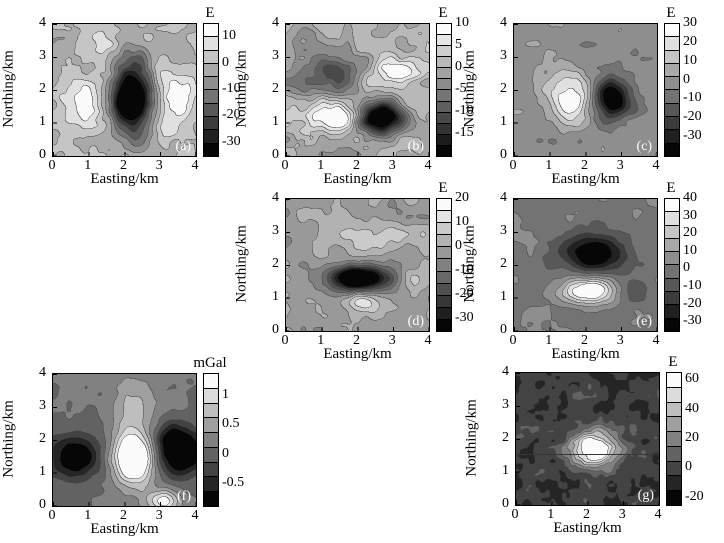 This screenshot has height=543, width=724. I want to click on colorbar-tick-label: 0.5, so click(231, 424).